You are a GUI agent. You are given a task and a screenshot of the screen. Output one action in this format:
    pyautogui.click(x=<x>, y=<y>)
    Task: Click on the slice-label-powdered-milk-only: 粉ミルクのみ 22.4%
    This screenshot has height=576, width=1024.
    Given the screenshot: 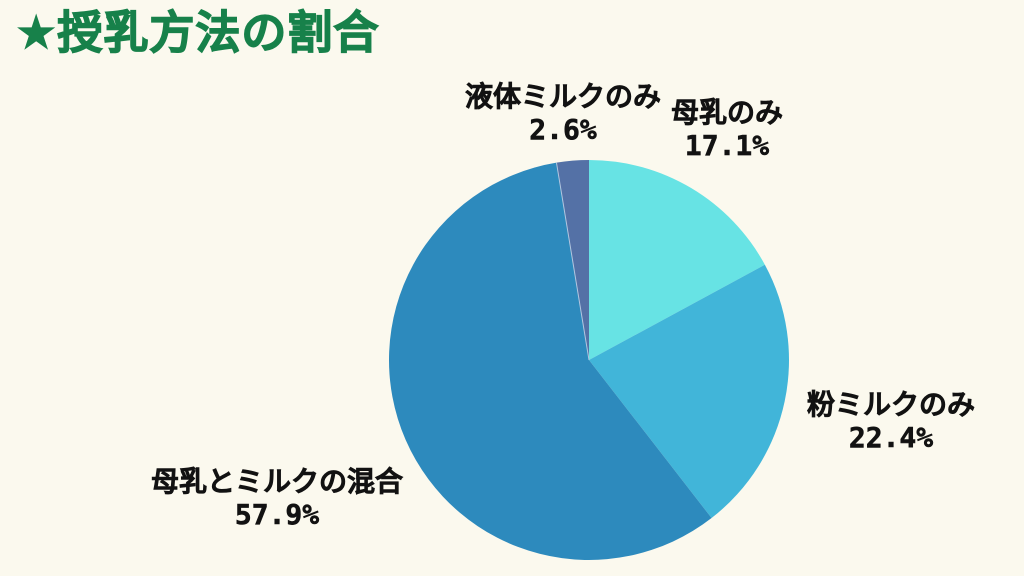 What is the action you would take?
    pyautogui.click(x=891, y=421)
    